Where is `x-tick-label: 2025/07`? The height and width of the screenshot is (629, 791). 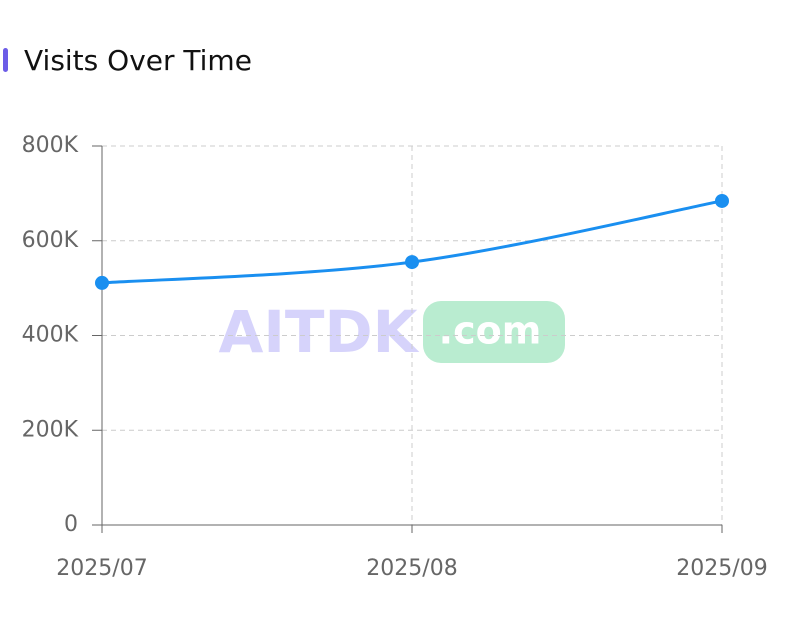
x-tick-label: 2025/07 is located at coordinates (101, 568).